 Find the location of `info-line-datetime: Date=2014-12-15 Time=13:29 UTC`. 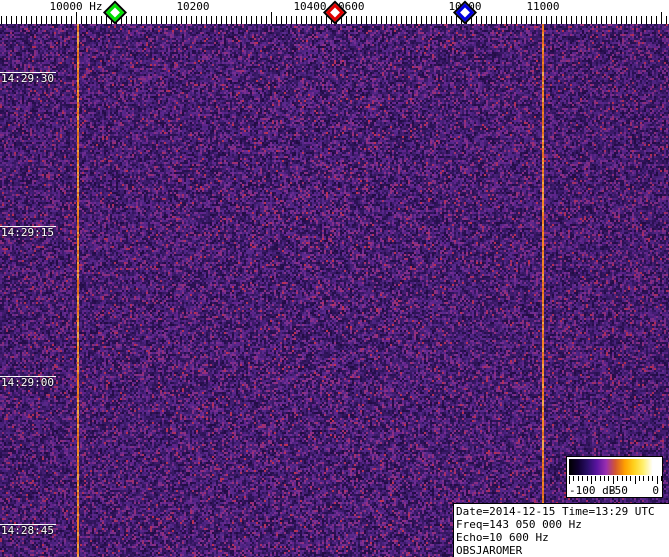

info-line-datetime: Date=2014-12-15 Time=13:29 UTC is located at coordinates (555, 511).